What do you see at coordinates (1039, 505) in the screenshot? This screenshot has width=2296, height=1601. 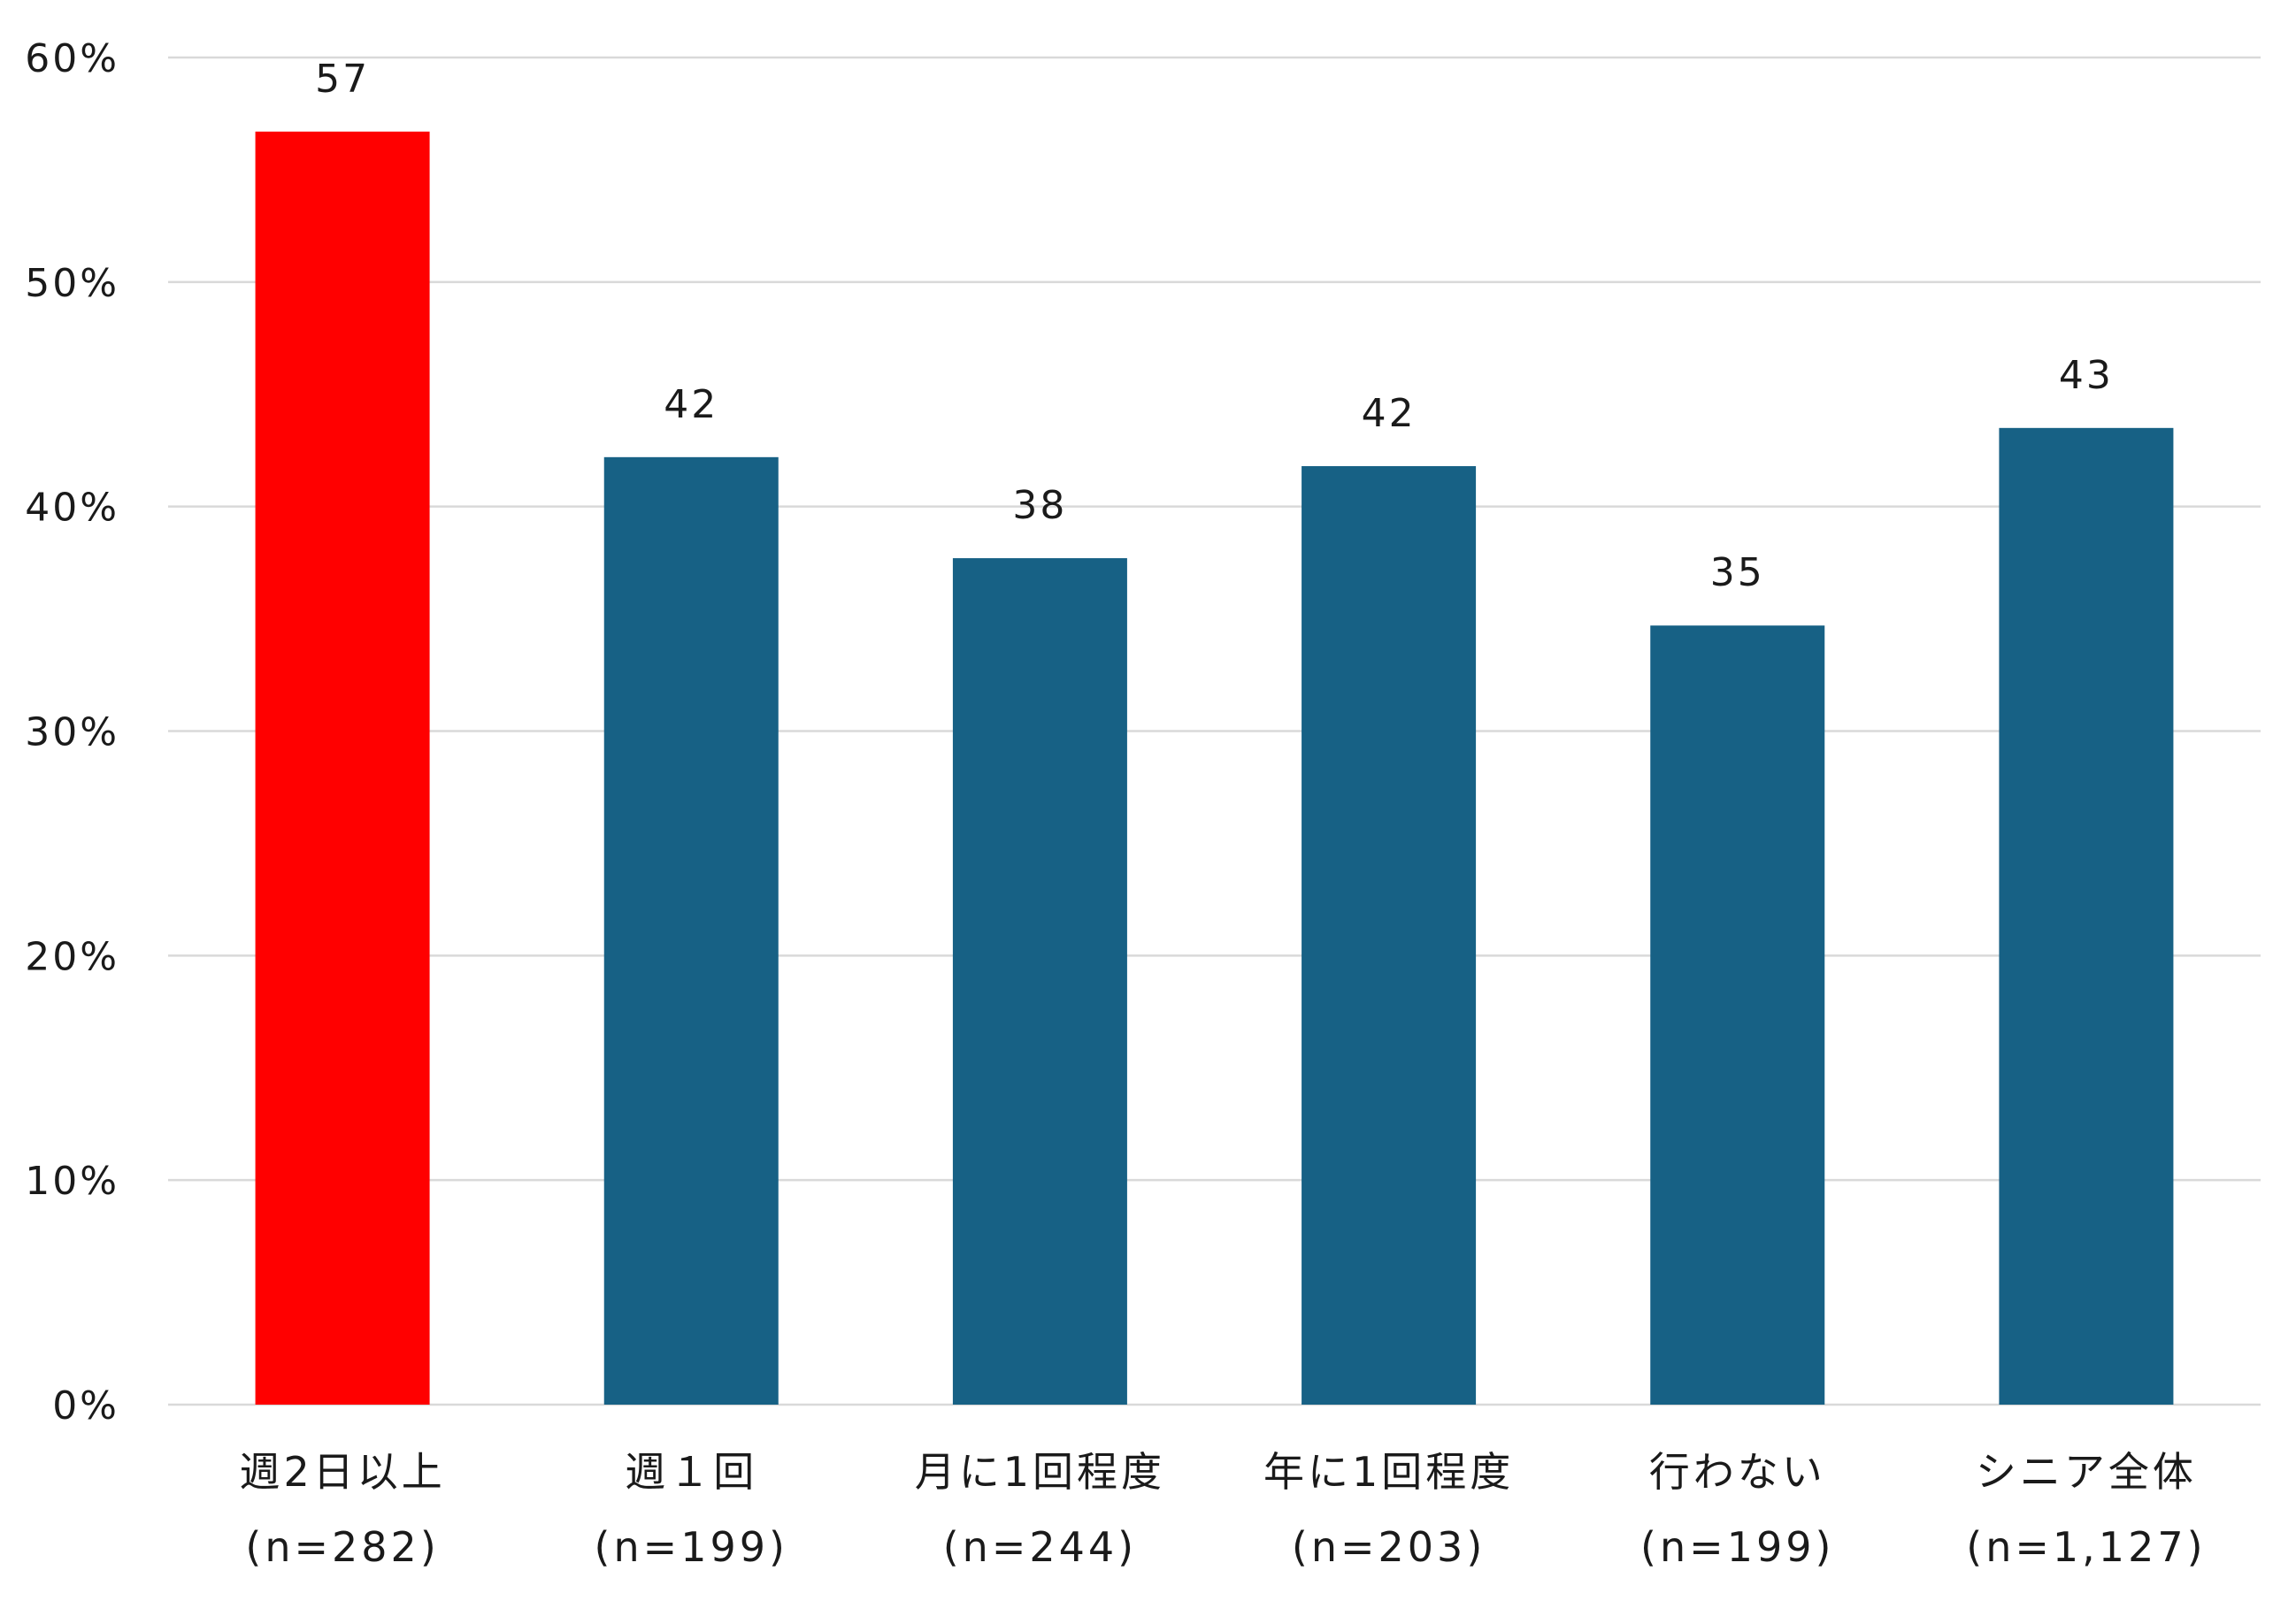 I see `data-label: 38` at bounding box center [1039, 505].